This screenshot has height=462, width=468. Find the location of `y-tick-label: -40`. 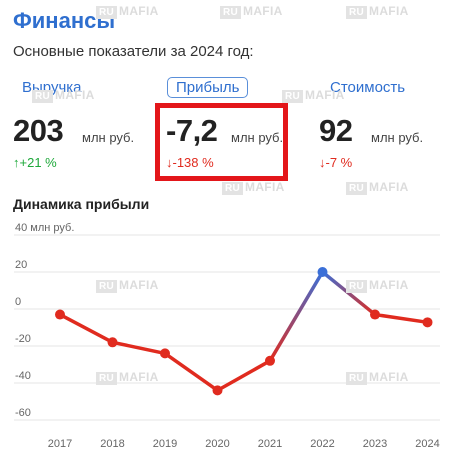

y-tick-label: -40 is located at coordinates (23, 376).